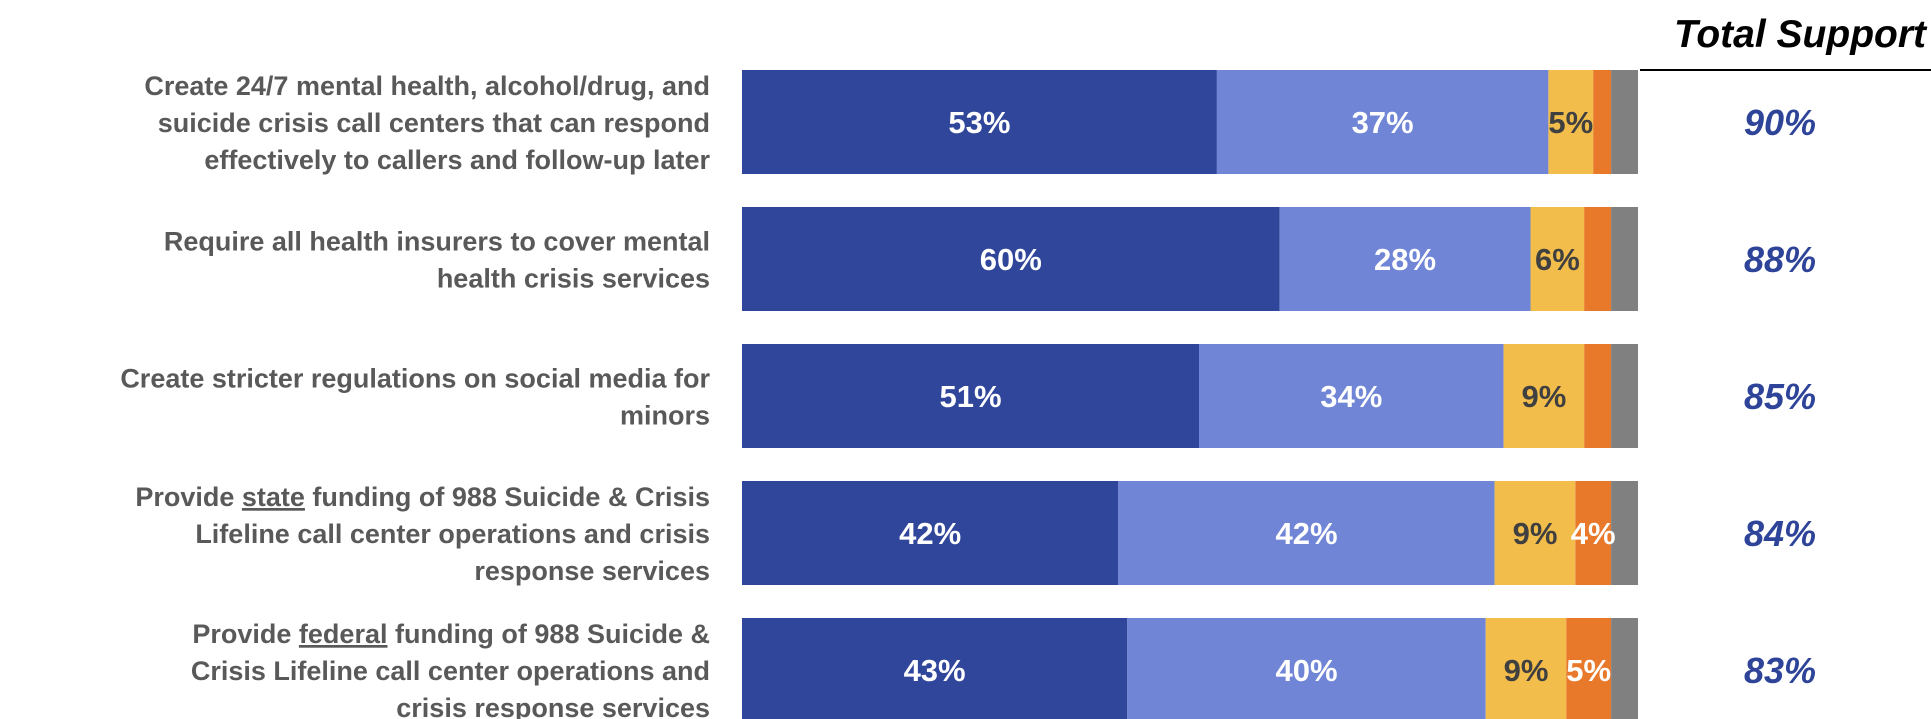 This screenshot has height=719, width=1931. I want to click on category-label-text: minors, so click(665, 416).